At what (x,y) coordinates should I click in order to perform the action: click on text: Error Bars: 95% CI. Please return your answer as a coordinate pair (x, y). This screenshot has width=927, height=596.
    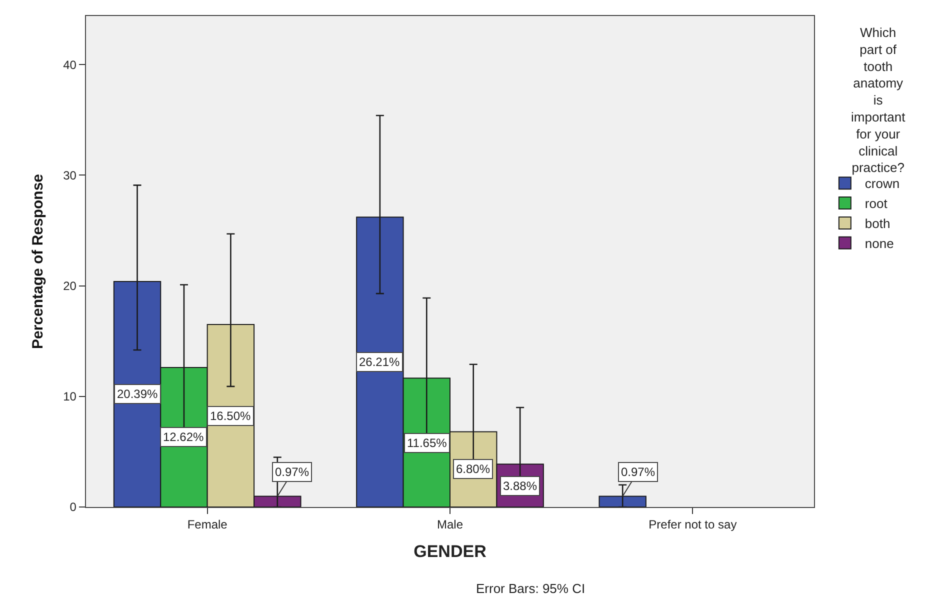
    Looking at the image, I should click on (531, 588).